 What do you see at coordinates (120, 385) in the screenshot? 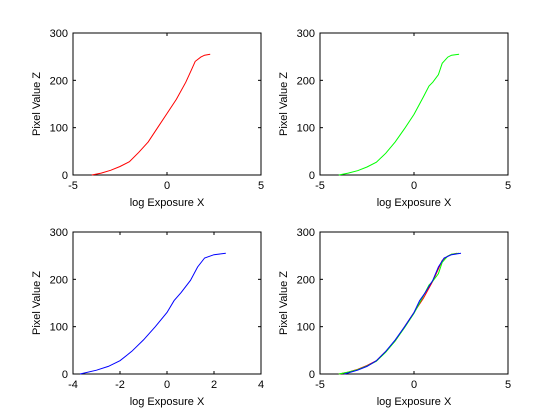
I see `x-tick-label: -2` at bounding box center [120, 385].